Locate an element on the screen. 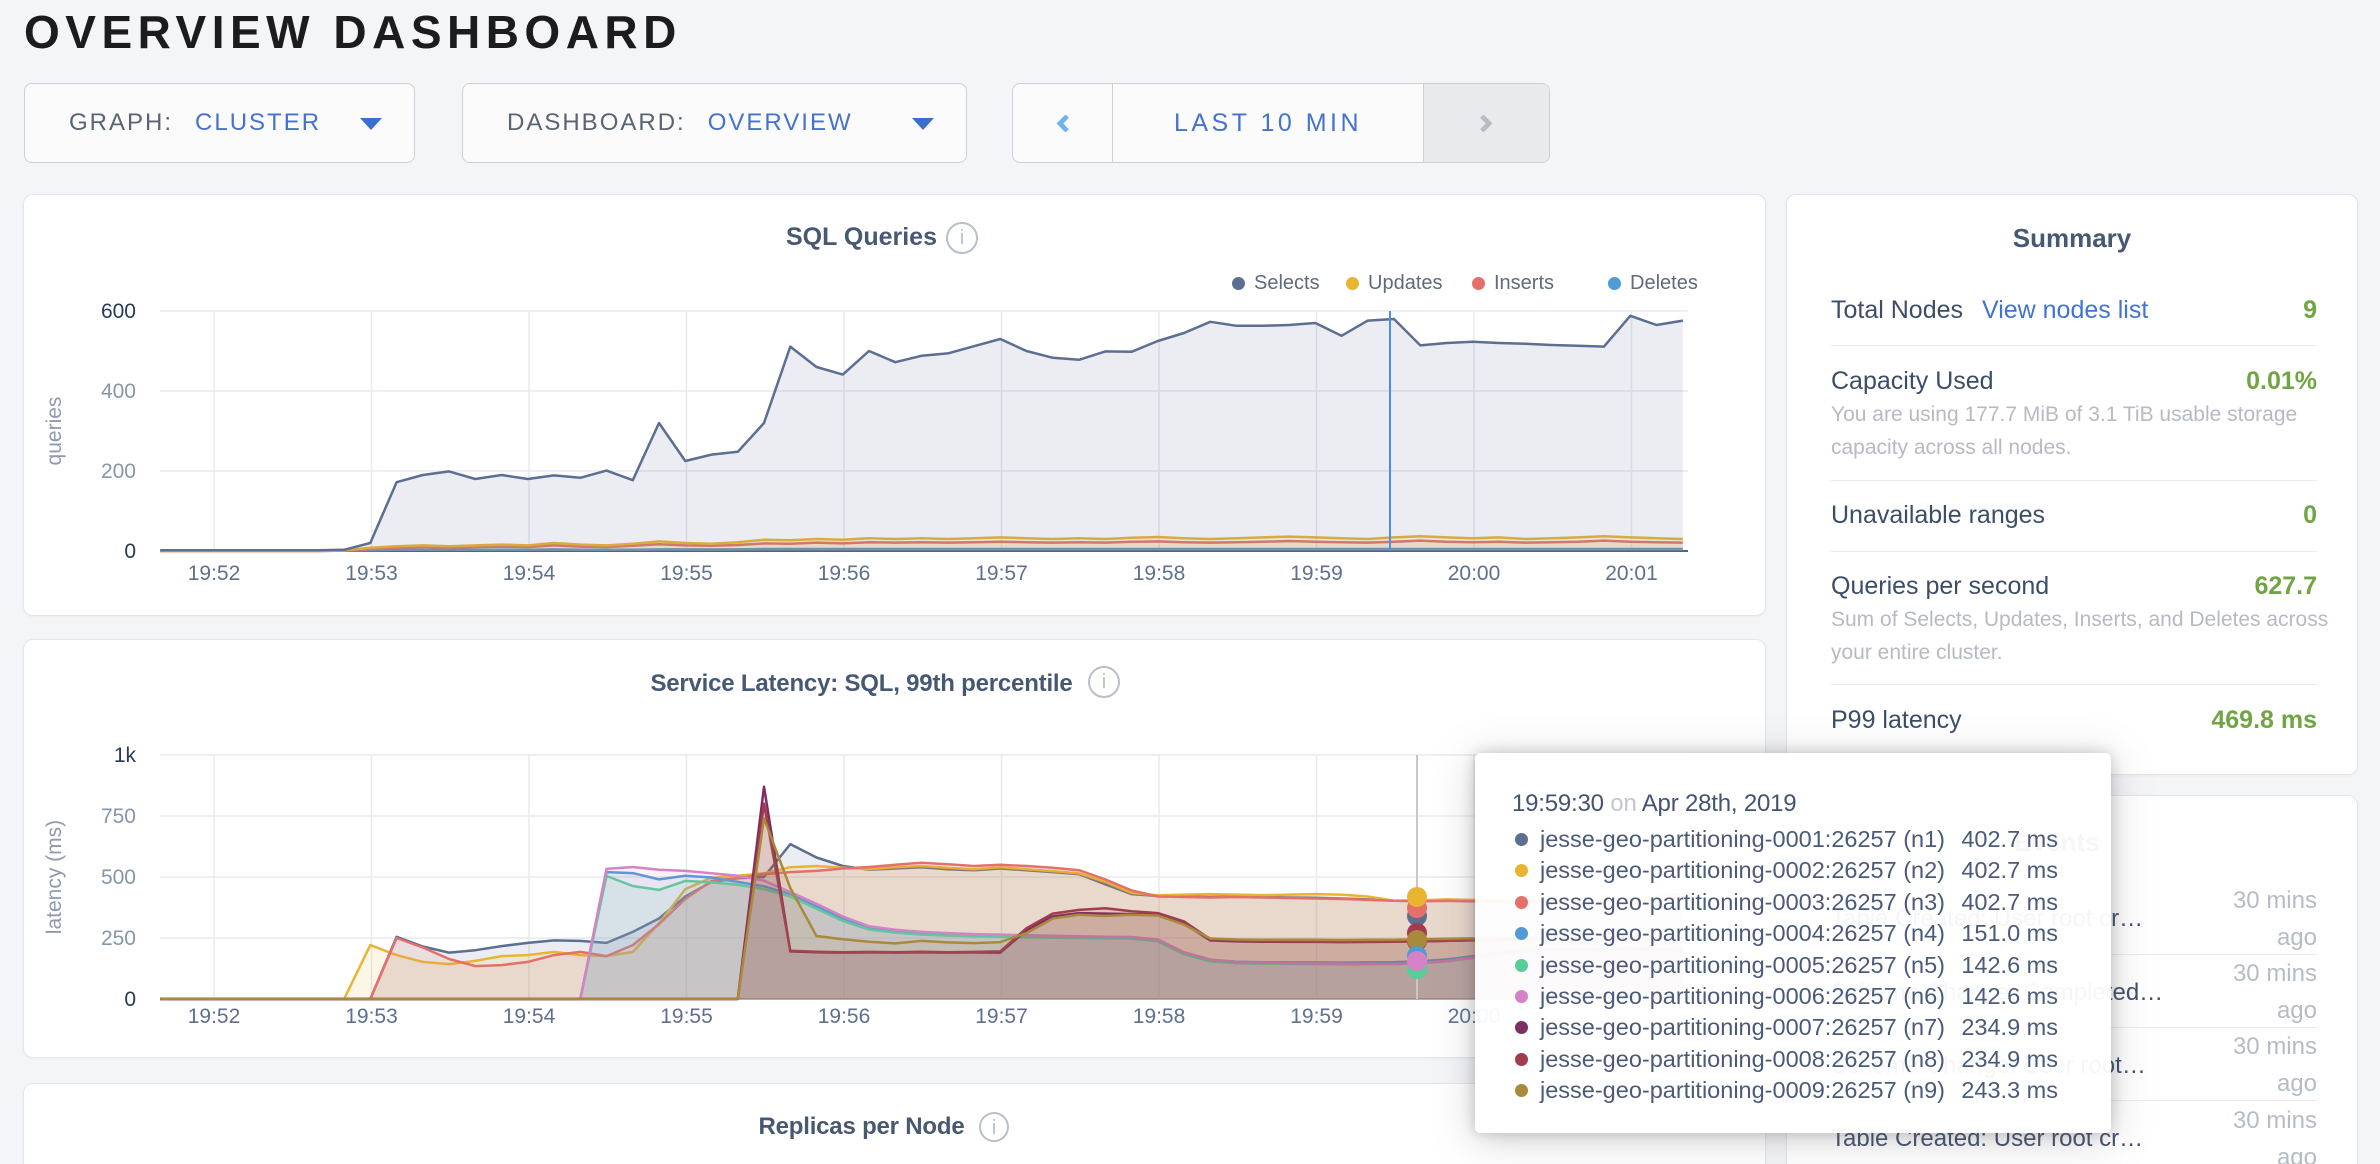 Image resolution: width=2380 pixels, height=1164 pixels. svg-text: latency (ms) is located at coordinates (54, 877).